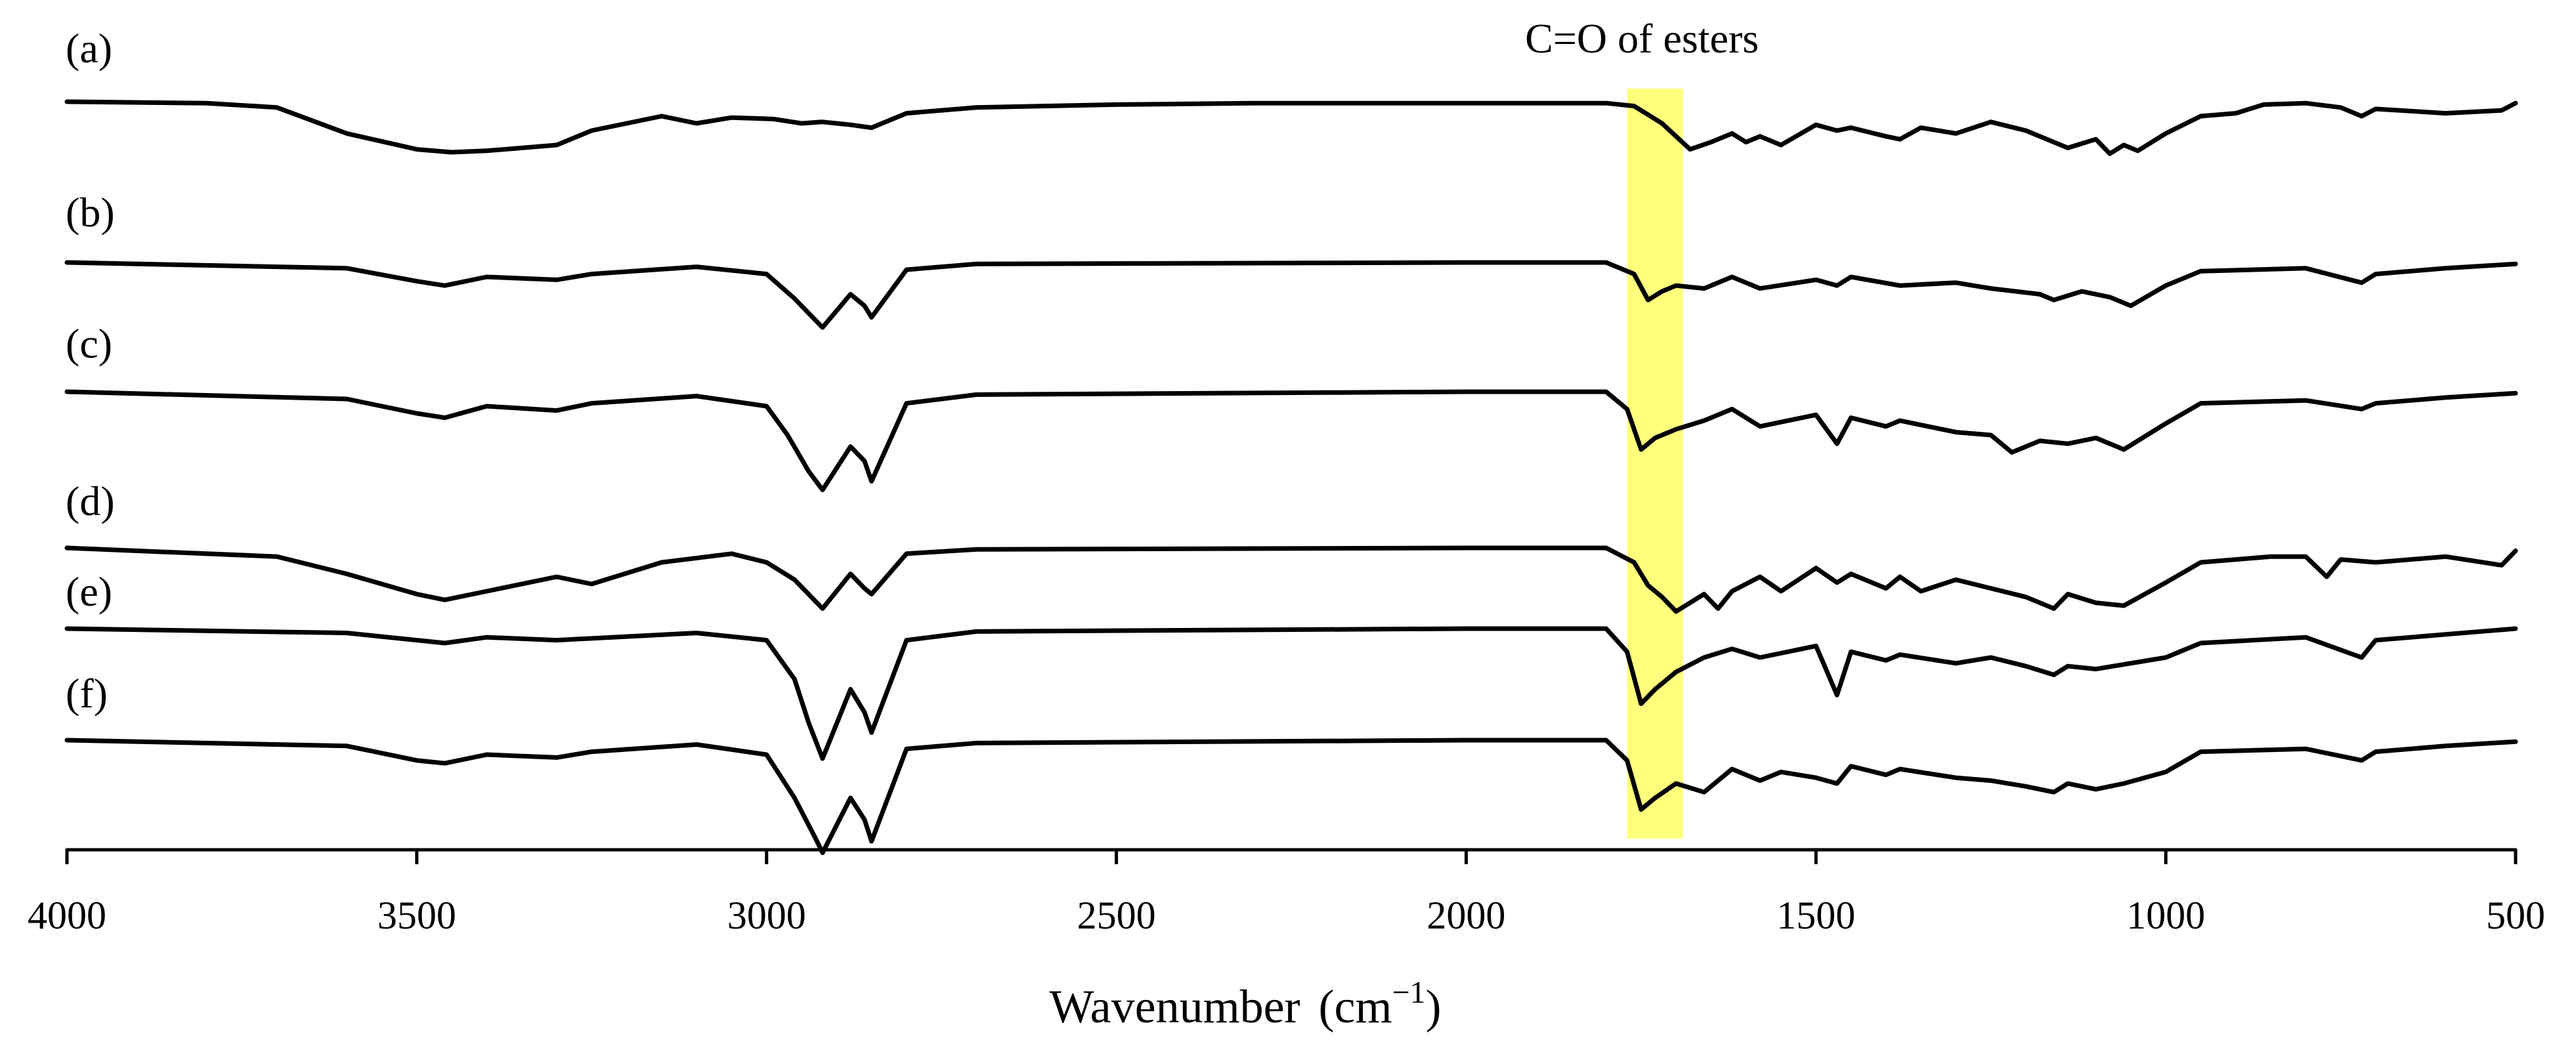 The image size is (2576, 1044). Describe the element at coordinates (1408, 992) in the screenshot. I see `x-axis-unit-exp: −1` at that location.